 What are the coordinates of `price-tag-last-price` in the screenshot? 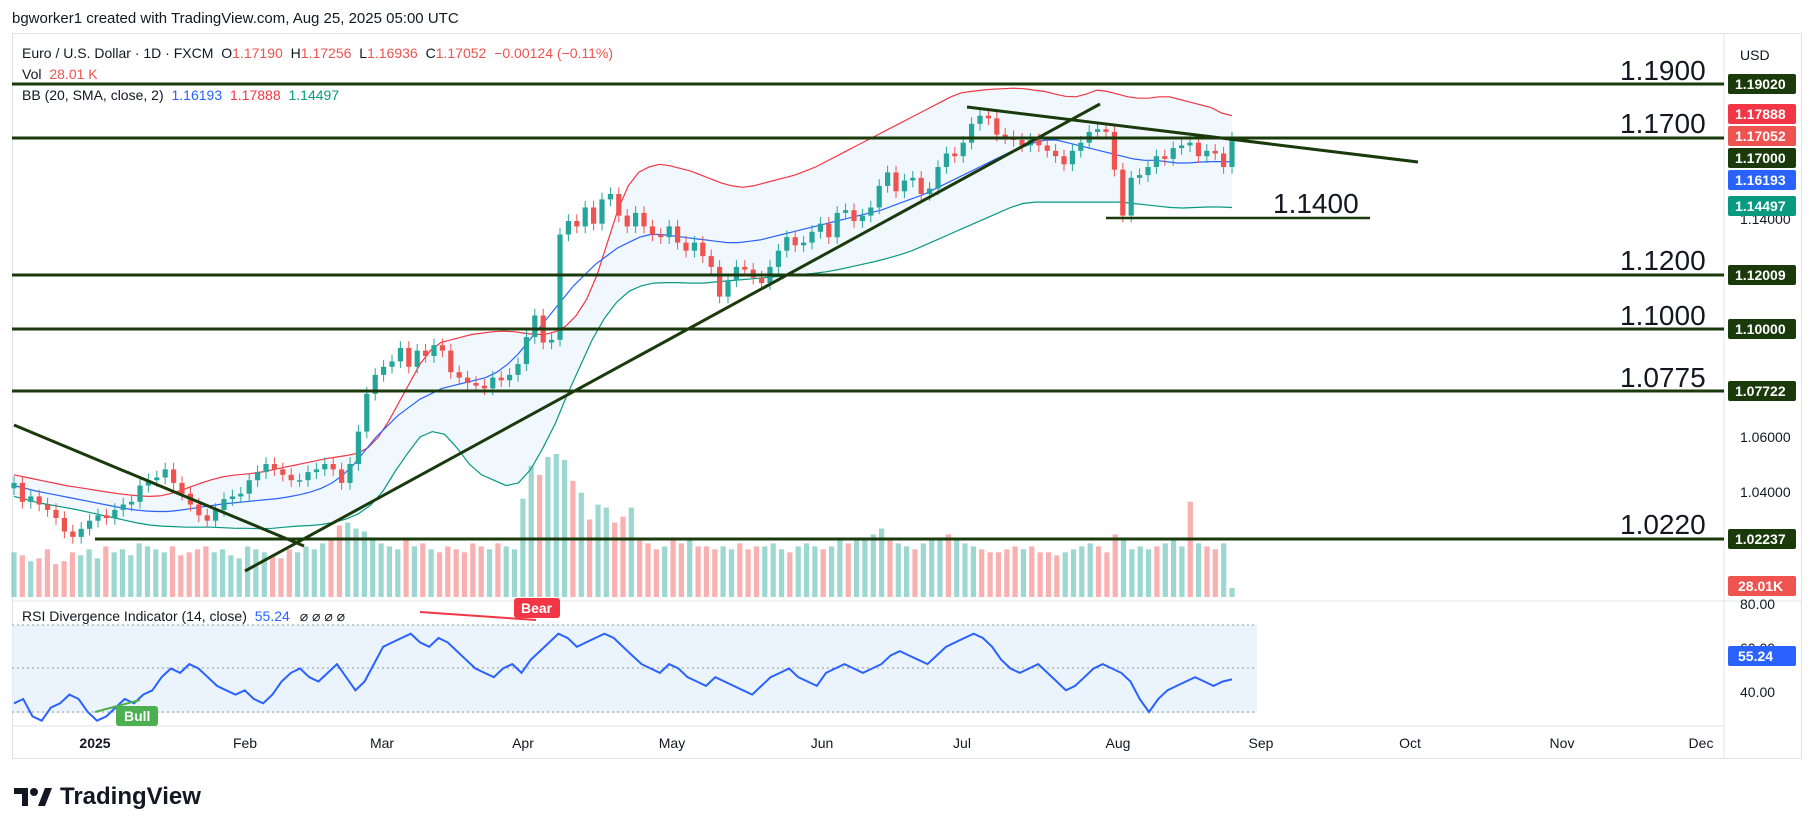 It's located at (1762, 136).